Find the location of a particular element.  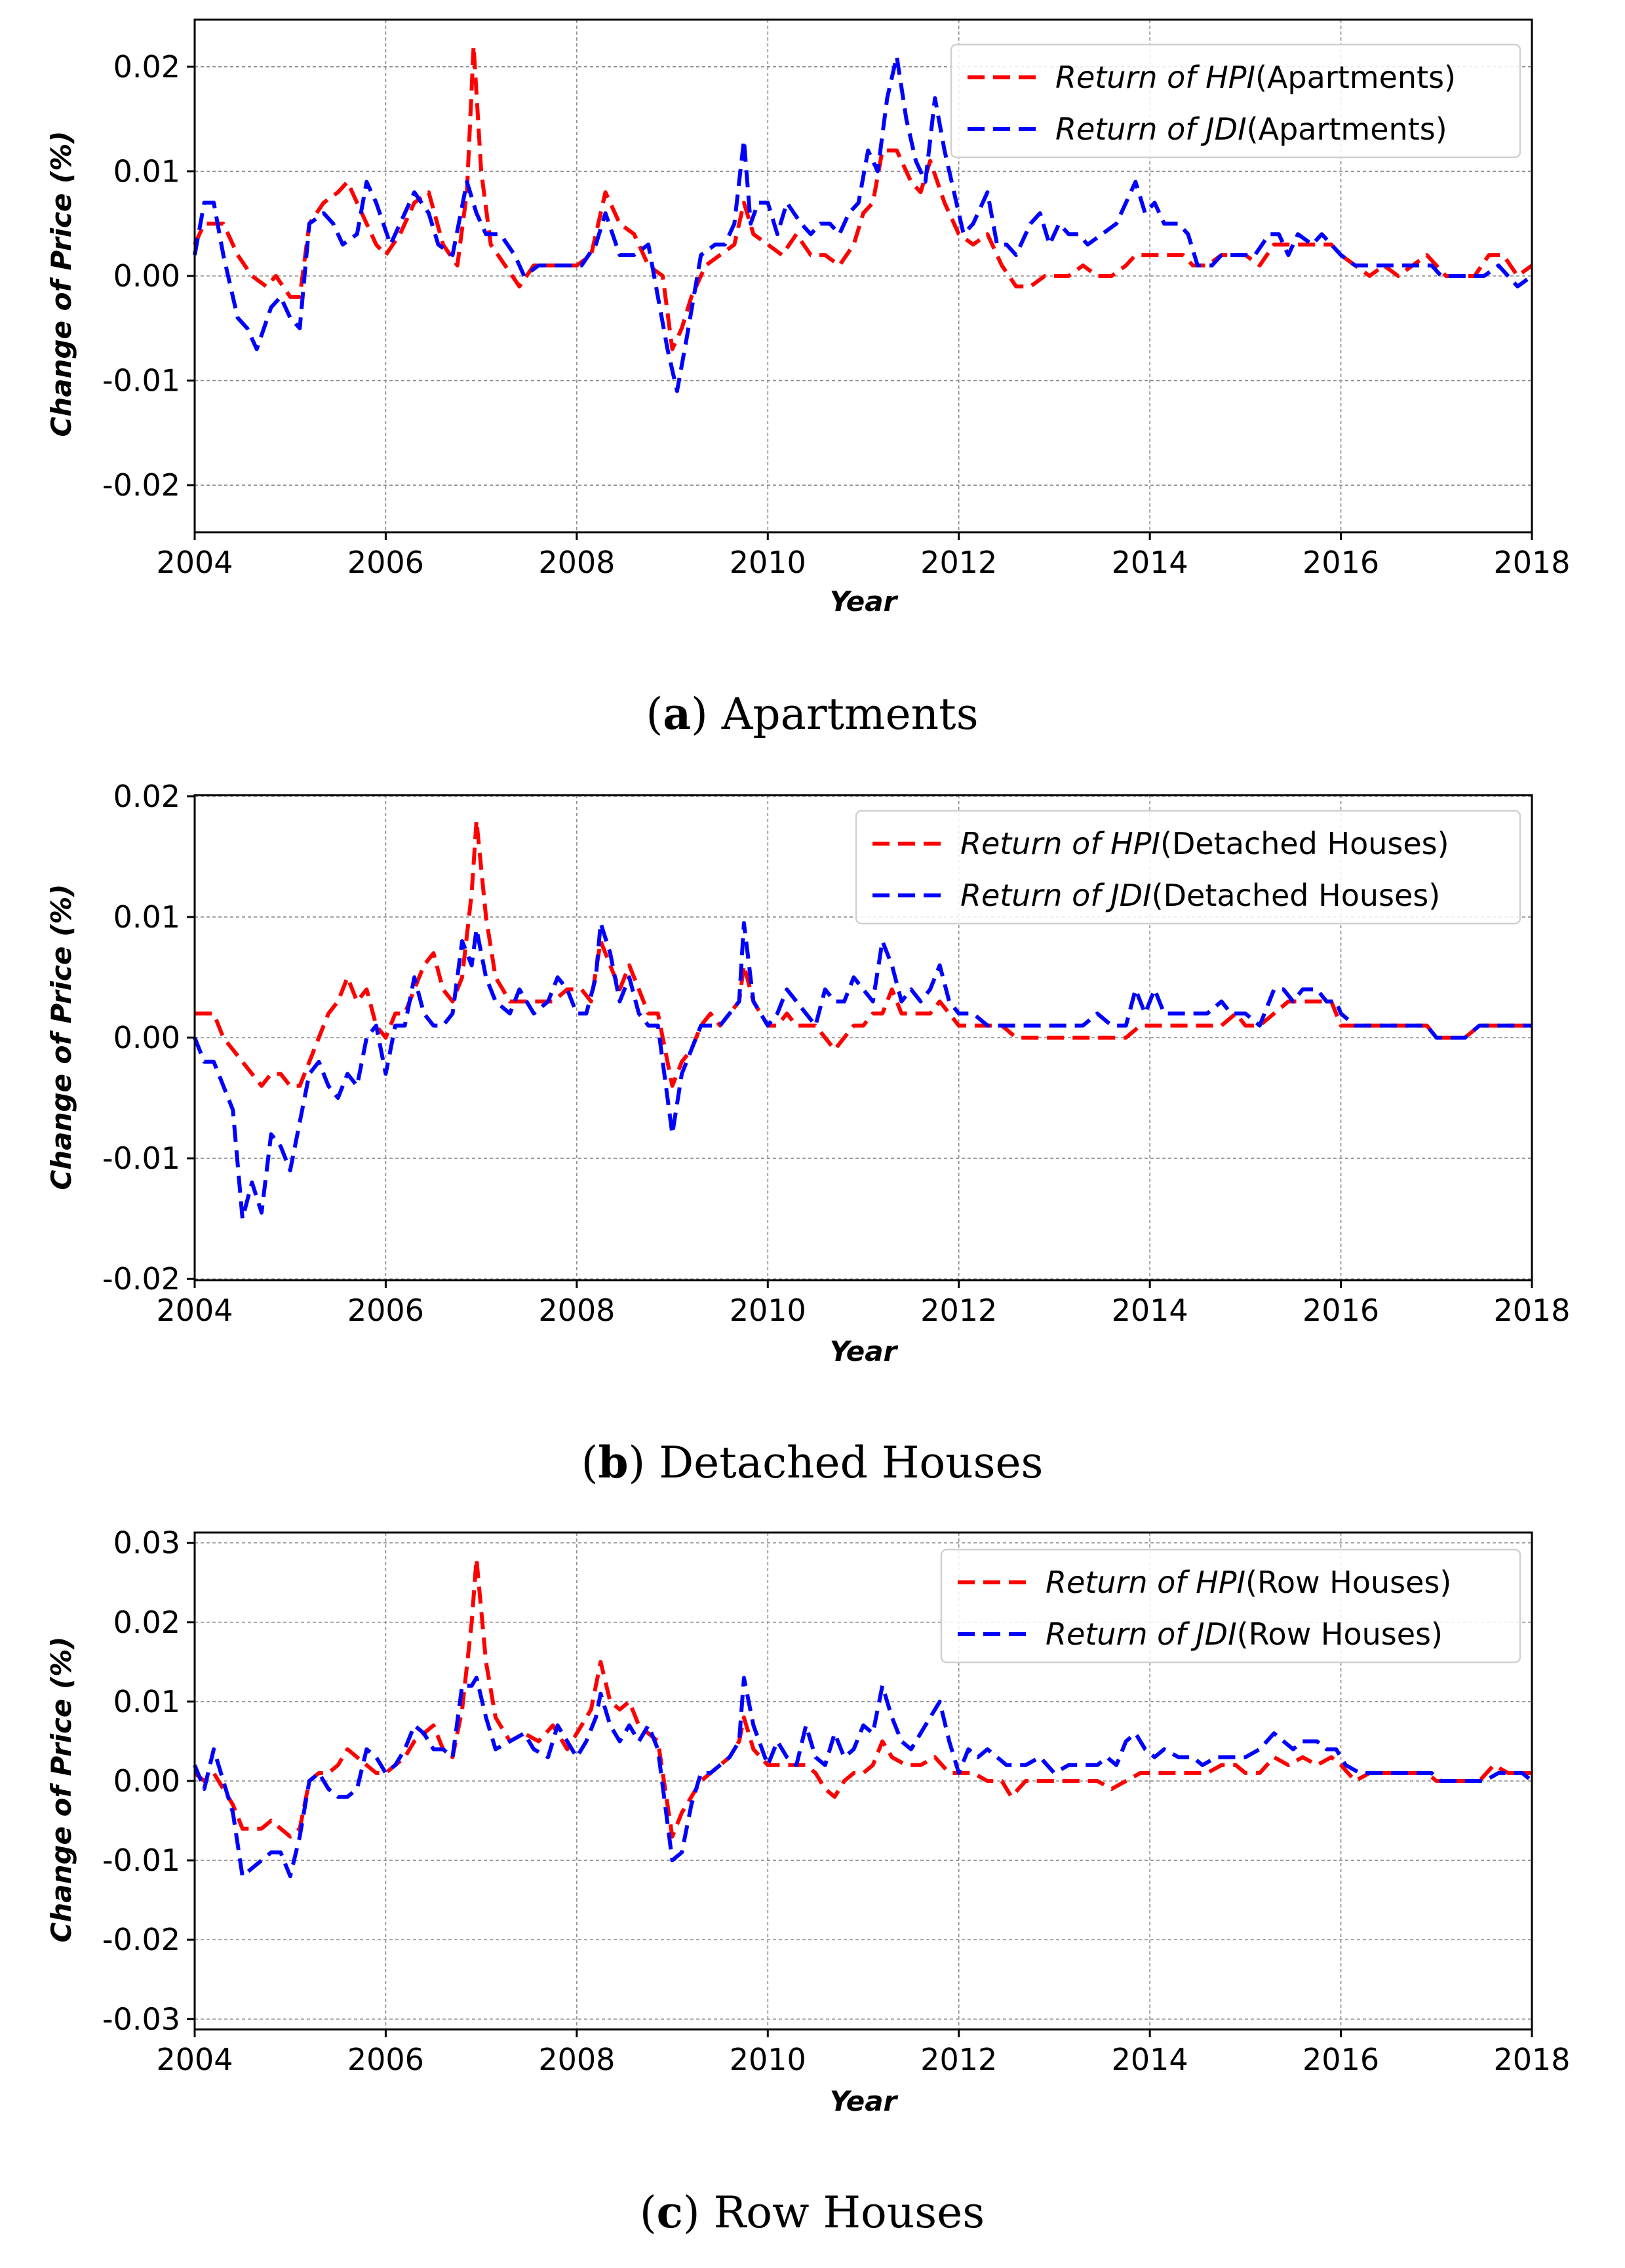

legend-hpi-label: Return of HPI(Apartments) is located at coordinates (1255, 77).